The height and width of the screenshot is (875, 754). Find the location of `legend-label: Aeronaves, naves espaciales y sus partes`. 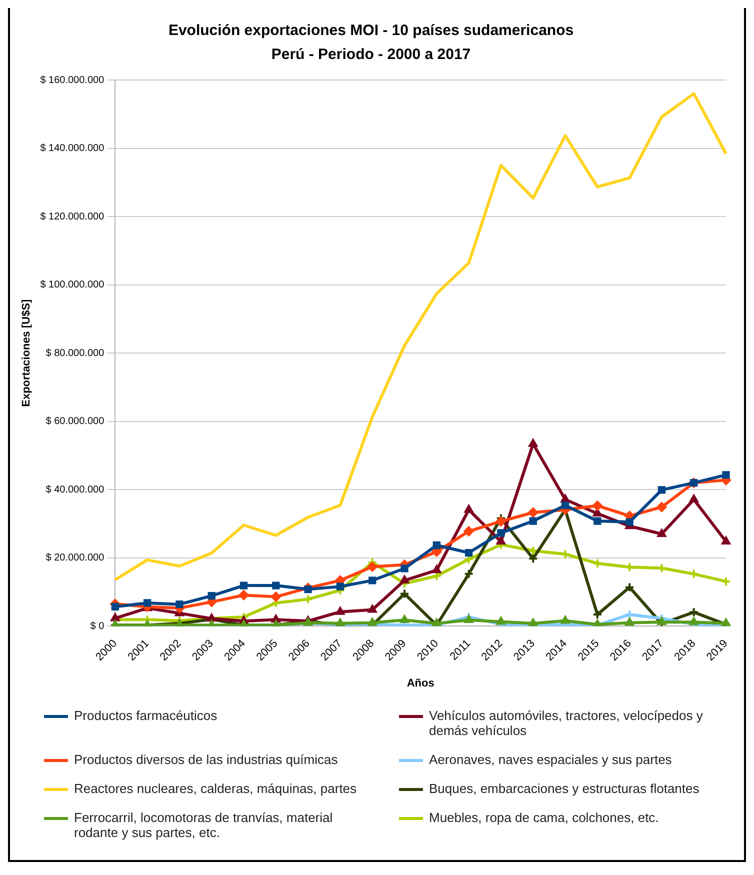

legend-label: Aeronaves, naves espaciales y sus partes is located at coordinates (550, 759).